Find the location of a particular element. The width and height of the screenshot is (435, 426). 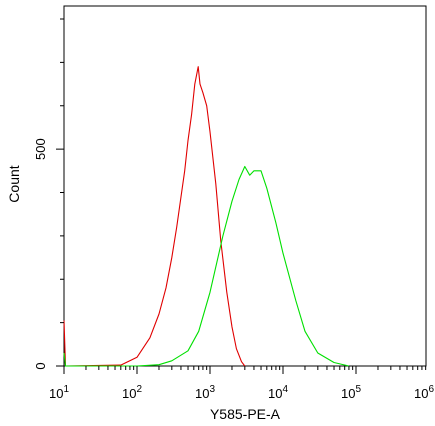

x-tick-label: 10⁴ is located at coordinates (278, 392).